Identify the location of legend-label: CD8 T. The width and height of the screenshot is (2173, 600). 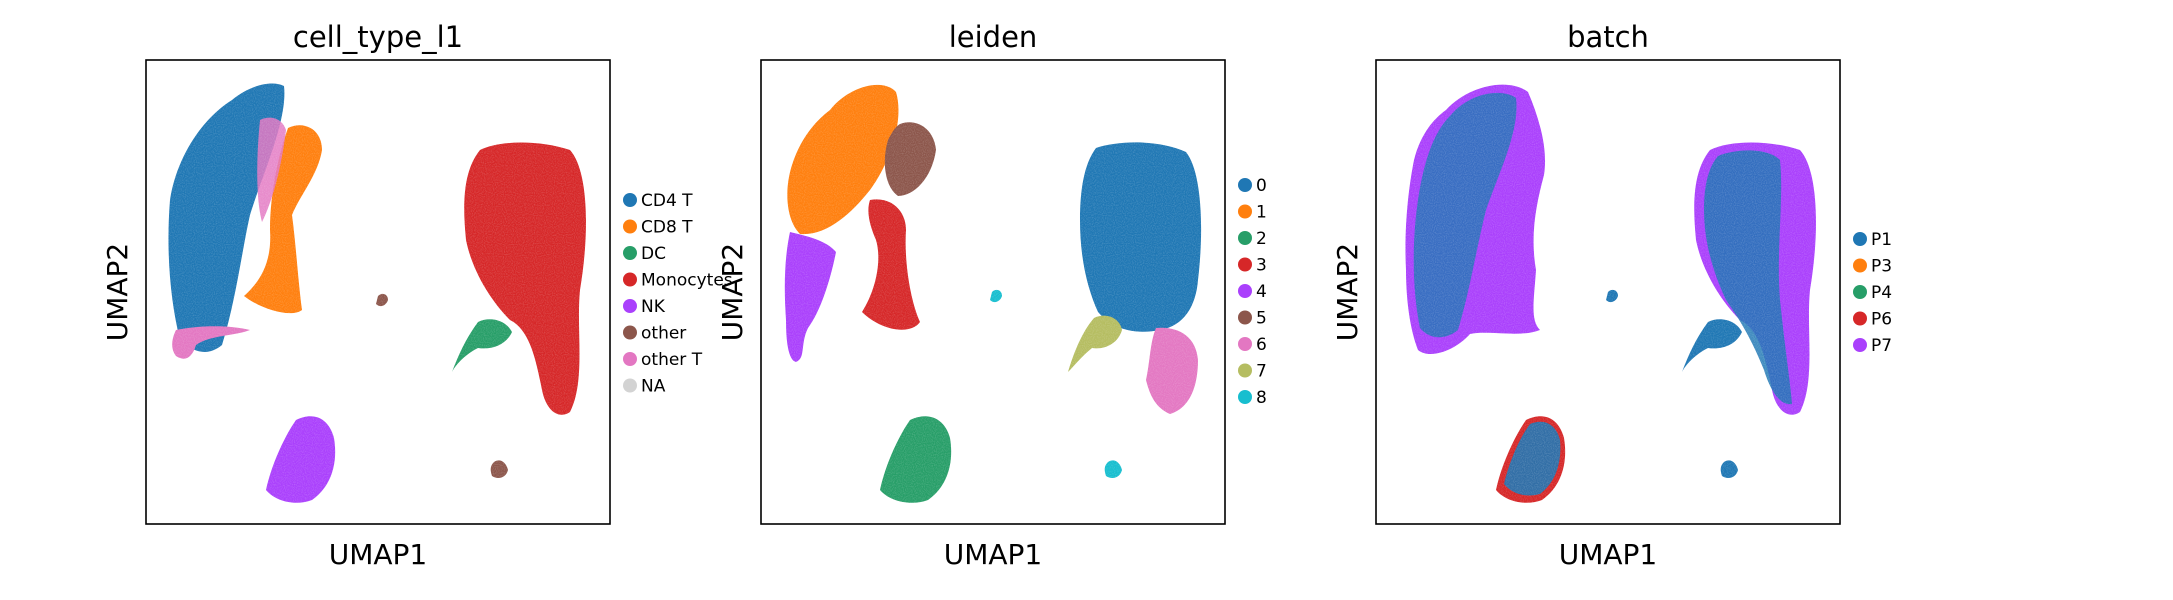
(667, 228).